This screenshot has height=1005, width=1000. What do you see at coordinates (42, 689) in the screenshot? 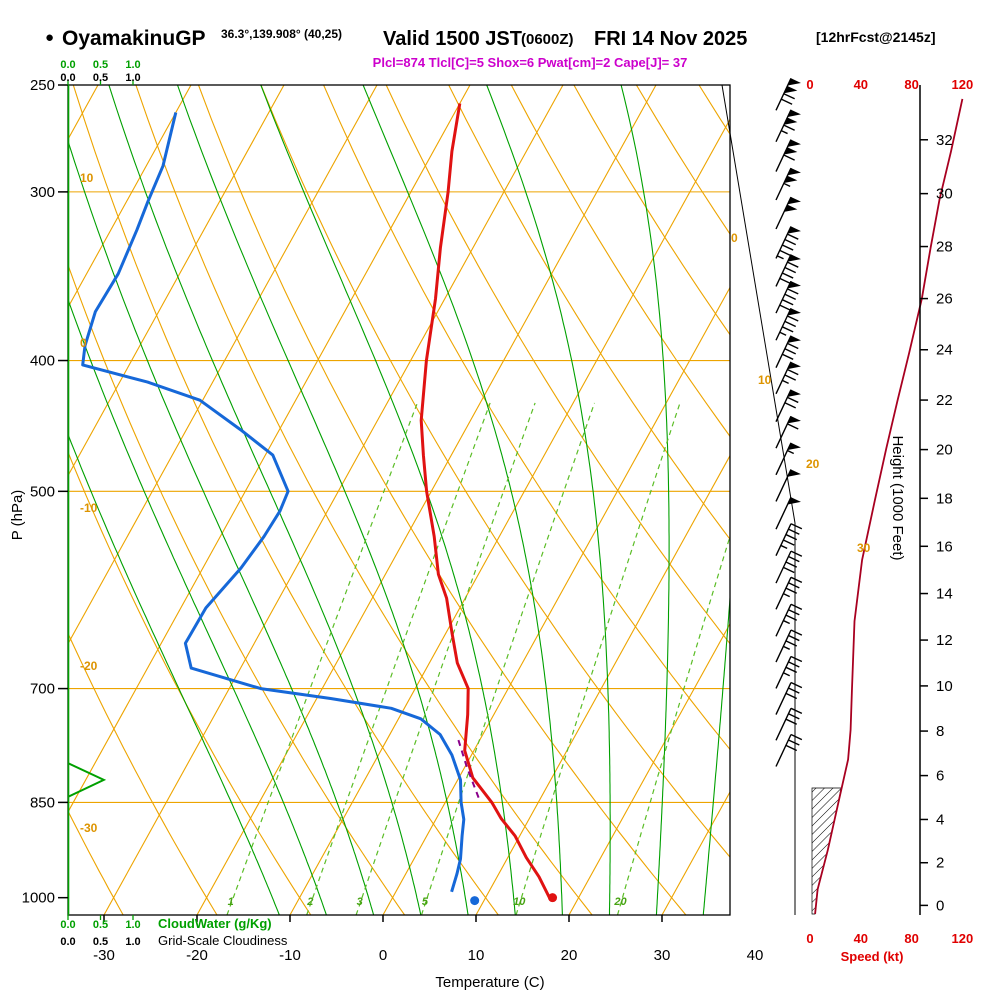
I see `pressure-tick-label: 700` at bounding box center [42, 689].